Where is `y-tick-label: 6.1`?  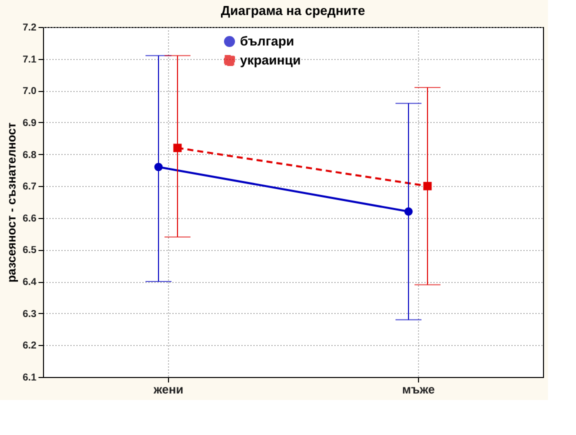
y-tick-label: 6.1 is located at coordinates (29, 378).